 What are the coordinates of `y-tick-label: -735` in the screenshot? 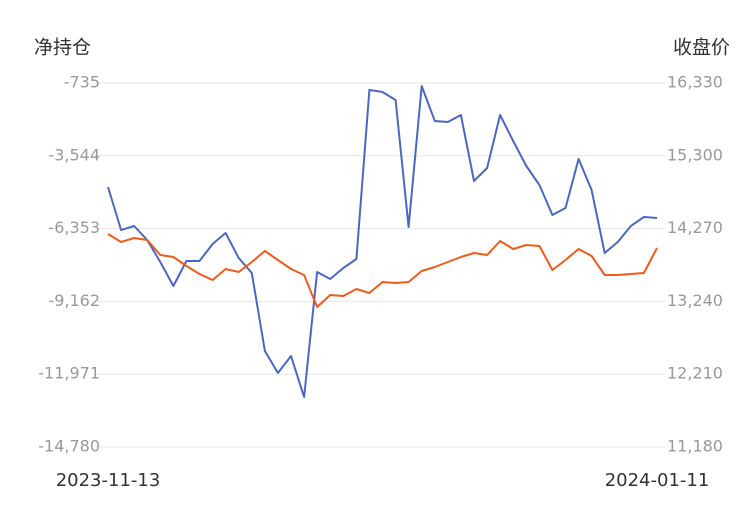 It's located at (82, 82).